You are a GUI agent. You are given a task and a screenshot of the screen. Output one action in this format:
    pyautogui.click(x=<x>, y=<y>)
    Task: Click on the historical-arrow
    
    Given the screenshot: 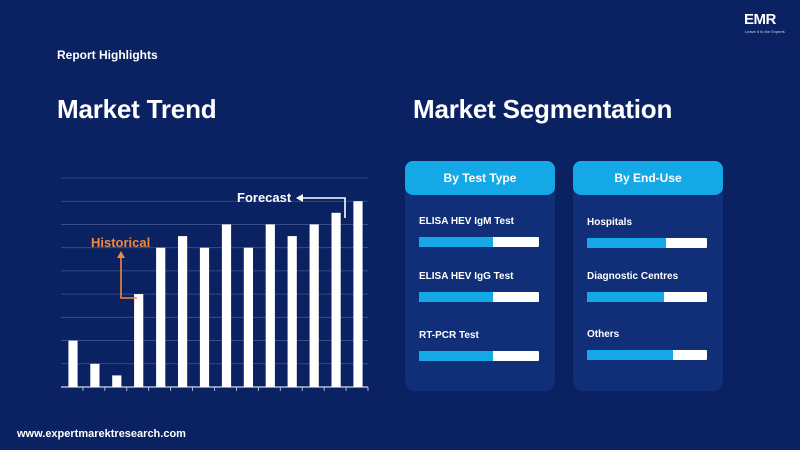 What is the action you would take?
    pyautogui.click(x=128, y=277)
    